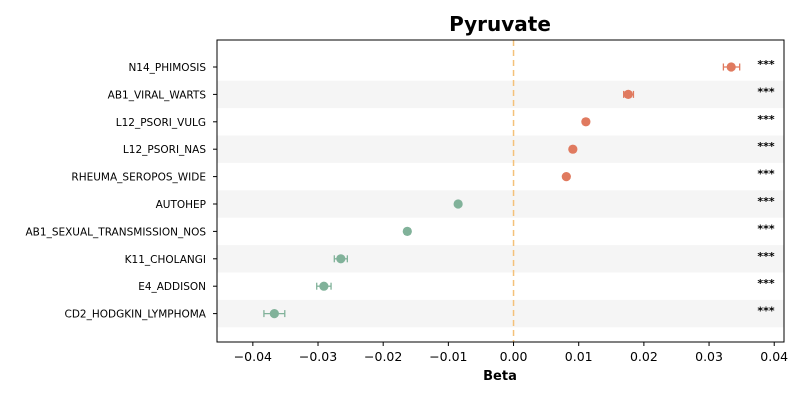 The width and height of the screenshot is (800, 400). Describe the element at coordinates (514, 356) in the screenshot. I see `x-tick-label: 0.00` at that location.